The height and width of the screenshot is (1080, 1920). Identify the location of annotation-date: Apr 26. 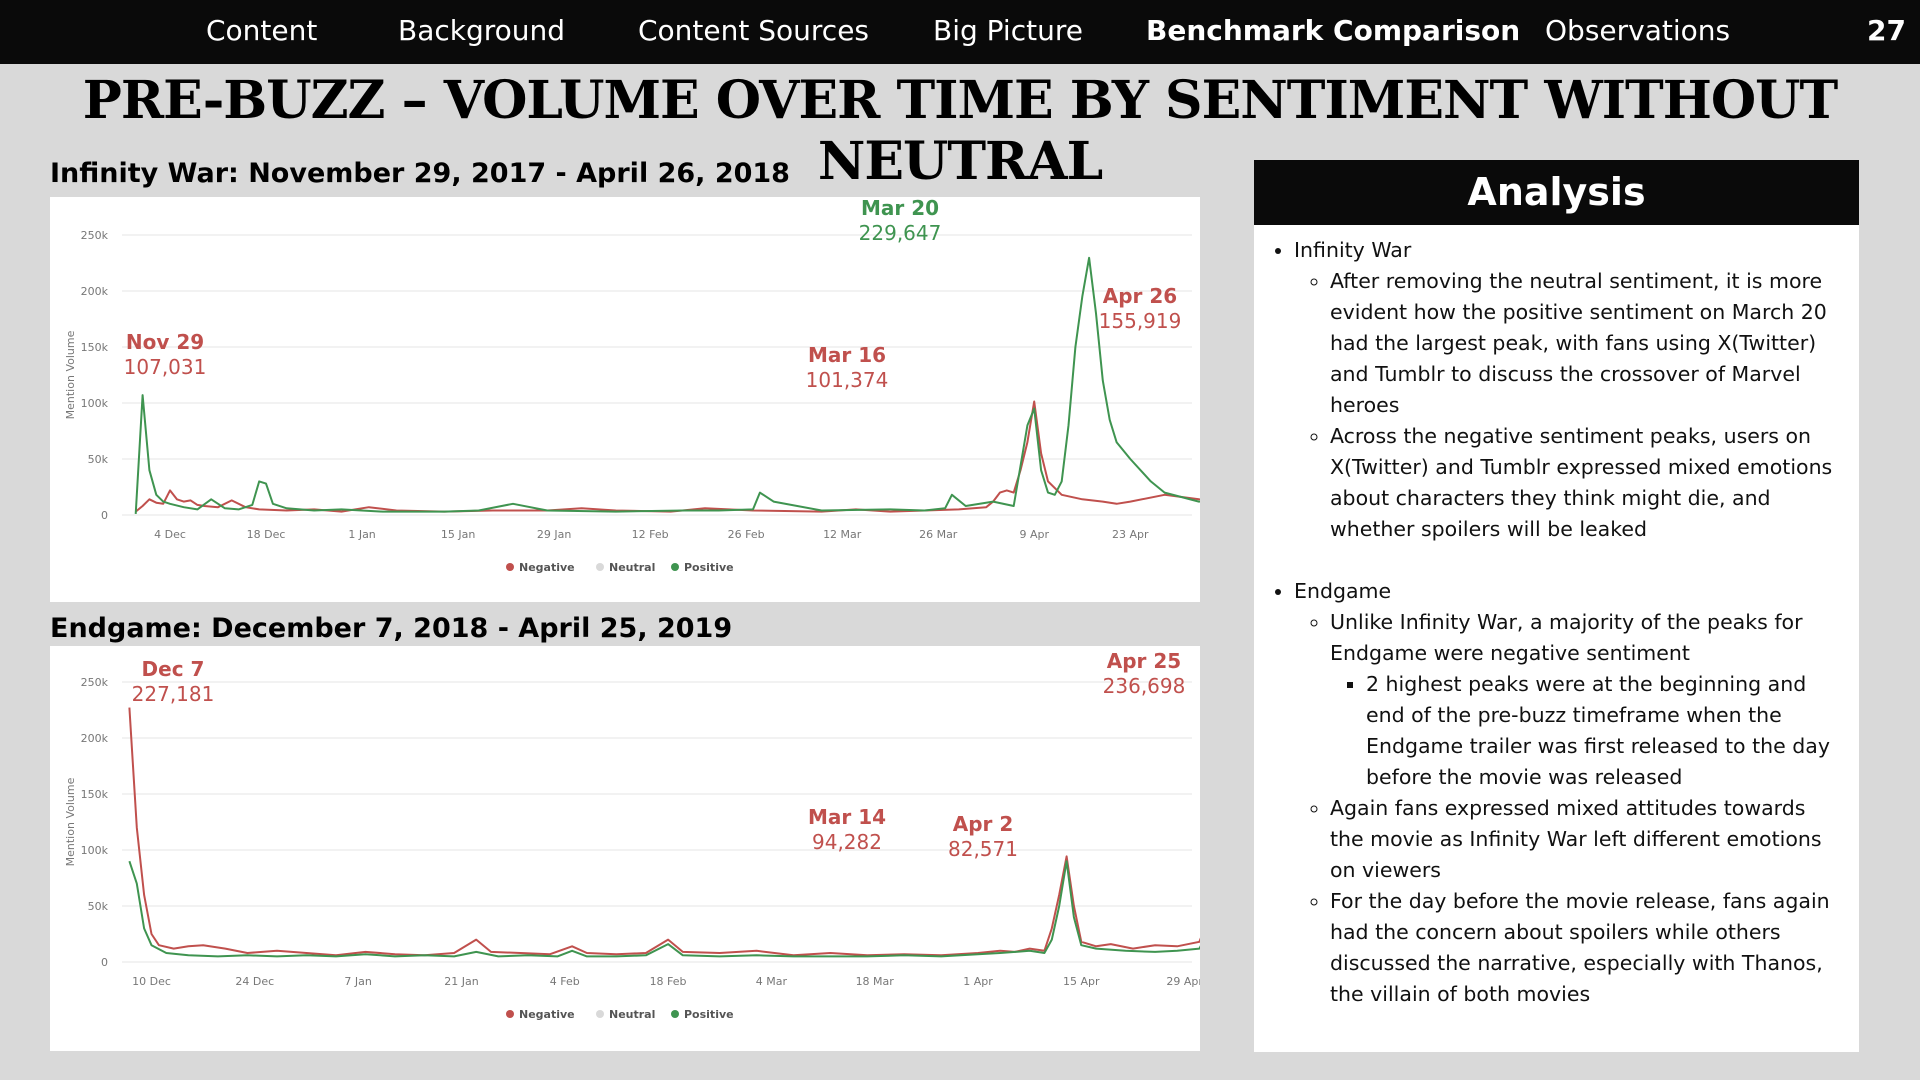
(1140, 296).